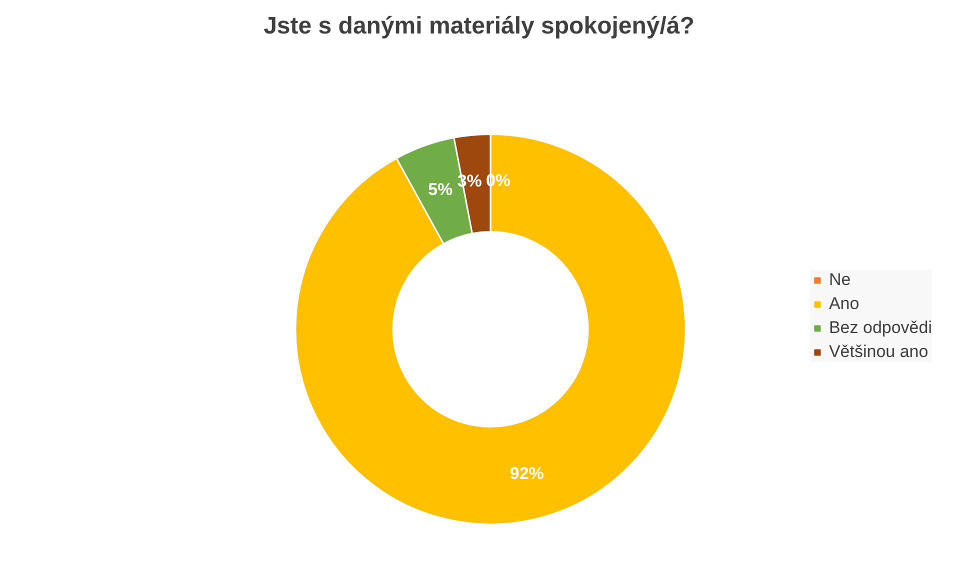 Image resolution: width=957 pixels, height=583 pixels. What do you see at coordinates (839, 280) in the screenshot?
I see `legend-label: Ne` at bounding box center [839, 280].